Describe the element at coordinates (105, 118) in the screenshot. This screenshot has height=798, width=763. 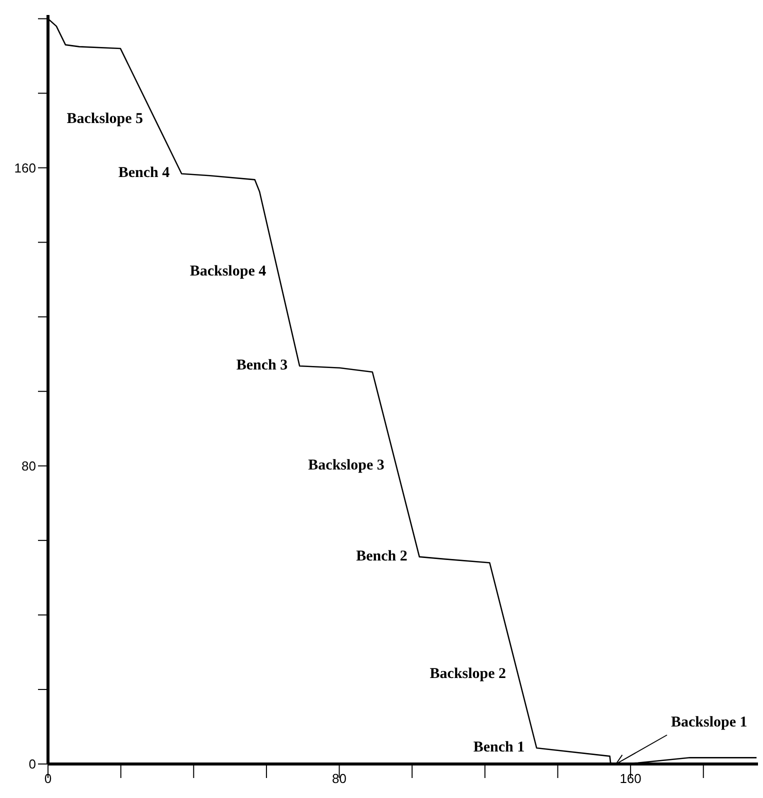
I see `annotation: Backslope 5` at that location.